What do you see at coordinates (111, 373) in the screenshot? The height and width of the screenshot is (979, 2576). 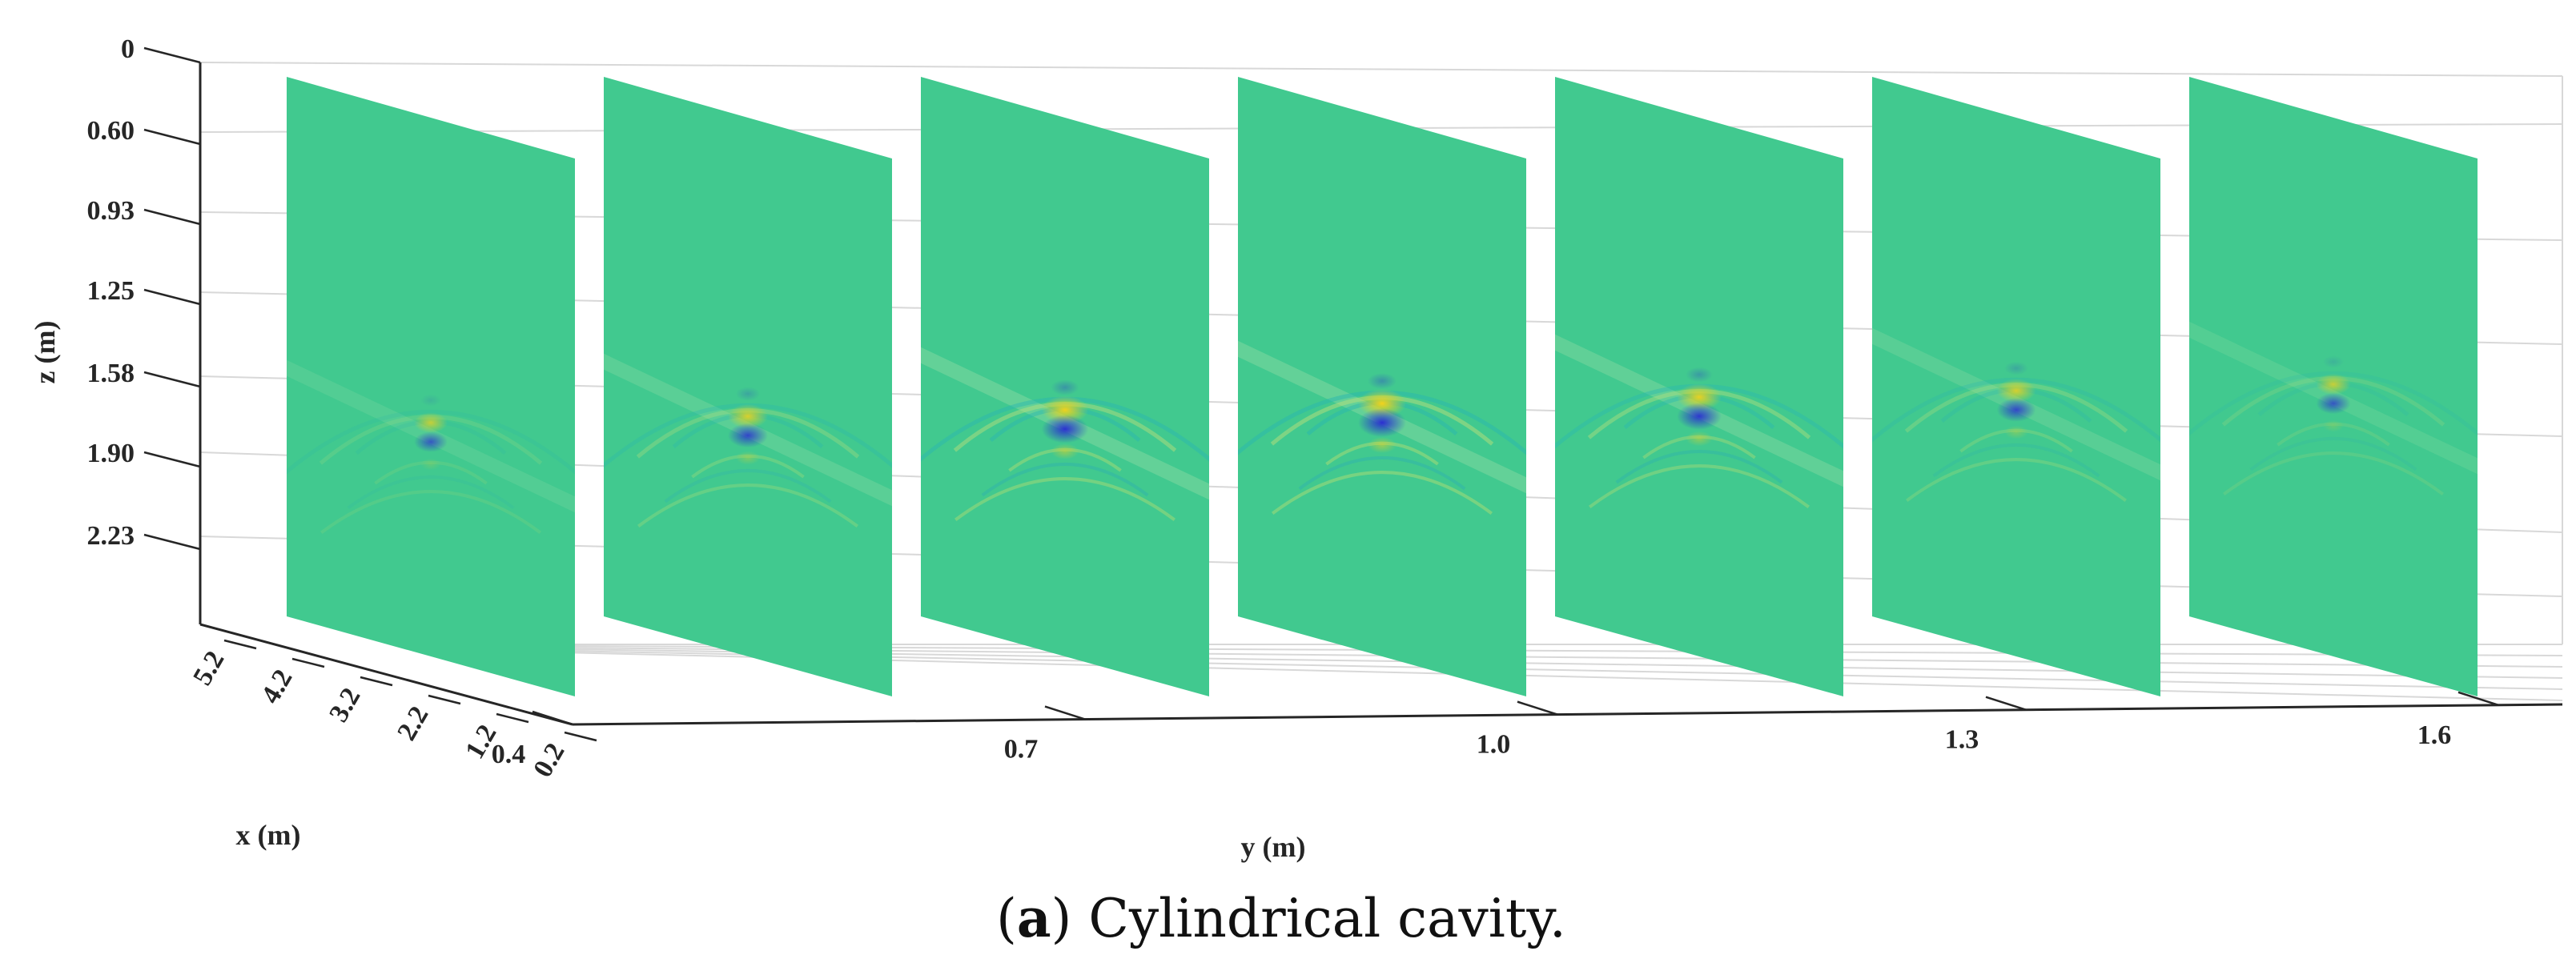 I see `z-tick-label: 1.58` at bounding box center [111, 373].